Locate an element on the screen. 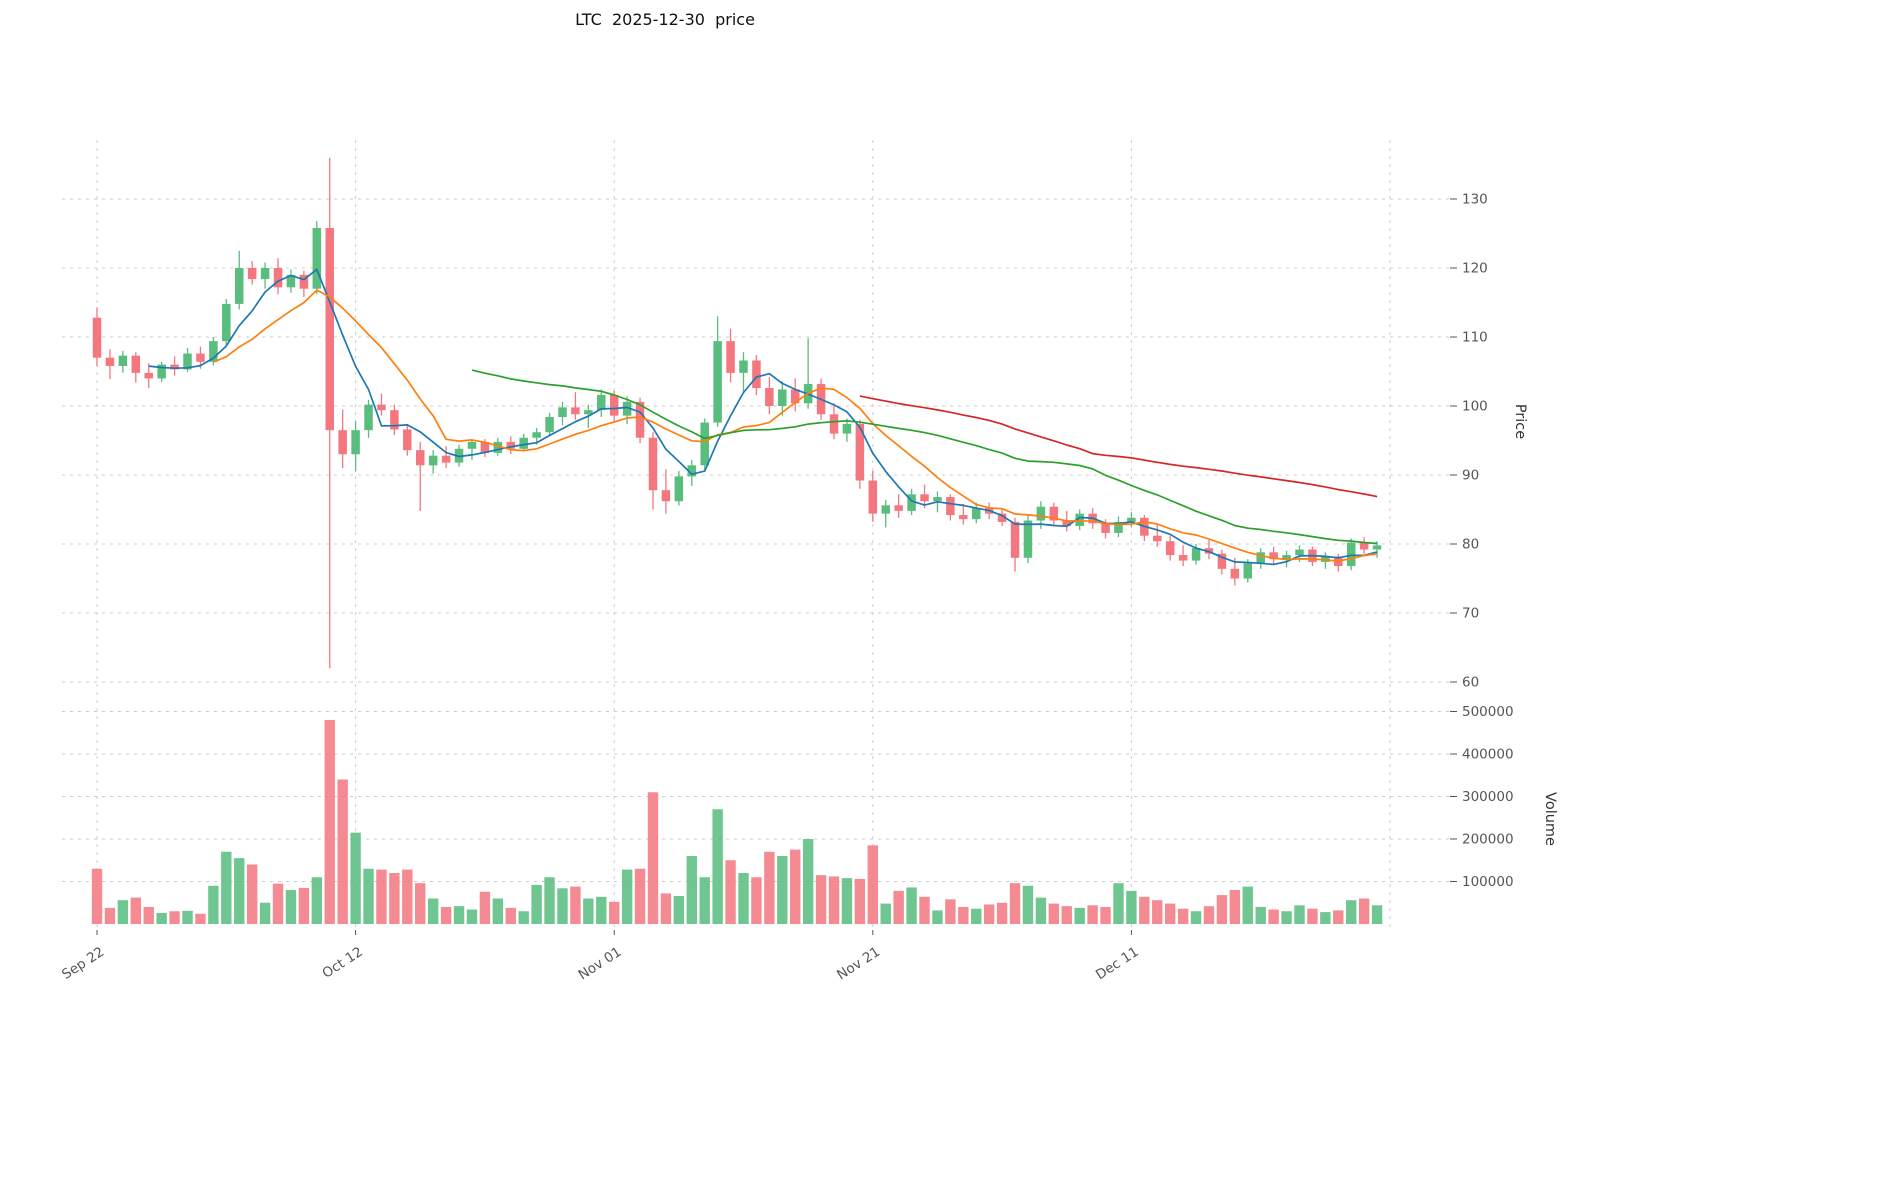 This screenshot has height=1202, width=1880. x-tick-label: Dec 11 is located at coordinates (1117, 963).